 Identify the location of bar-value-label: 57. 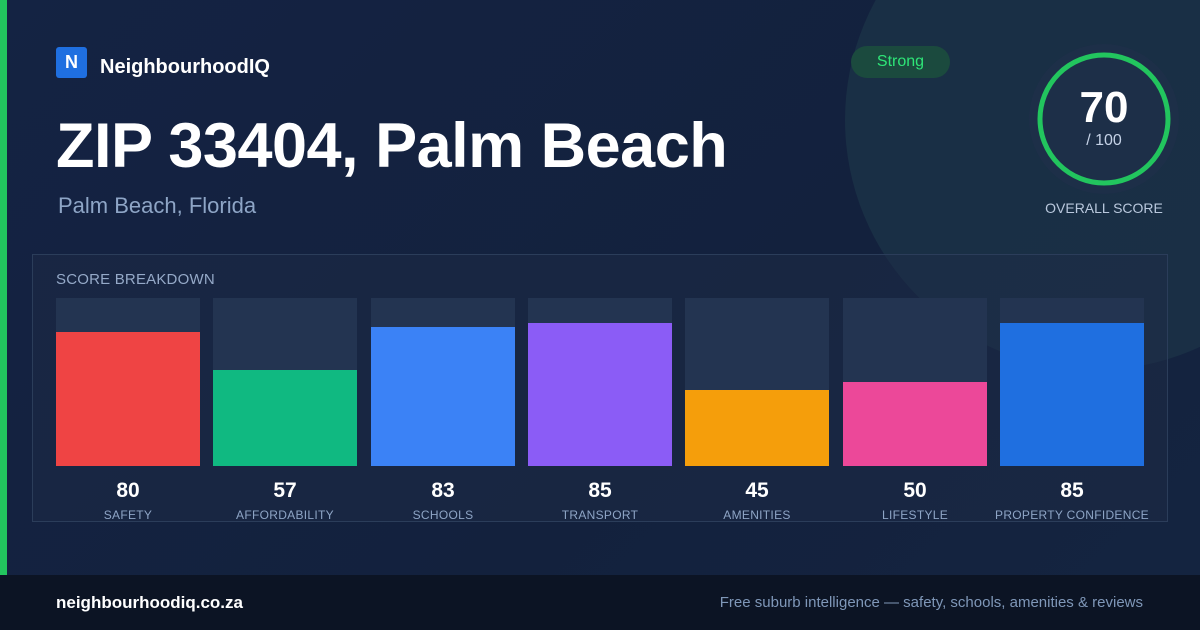
(285, 490).